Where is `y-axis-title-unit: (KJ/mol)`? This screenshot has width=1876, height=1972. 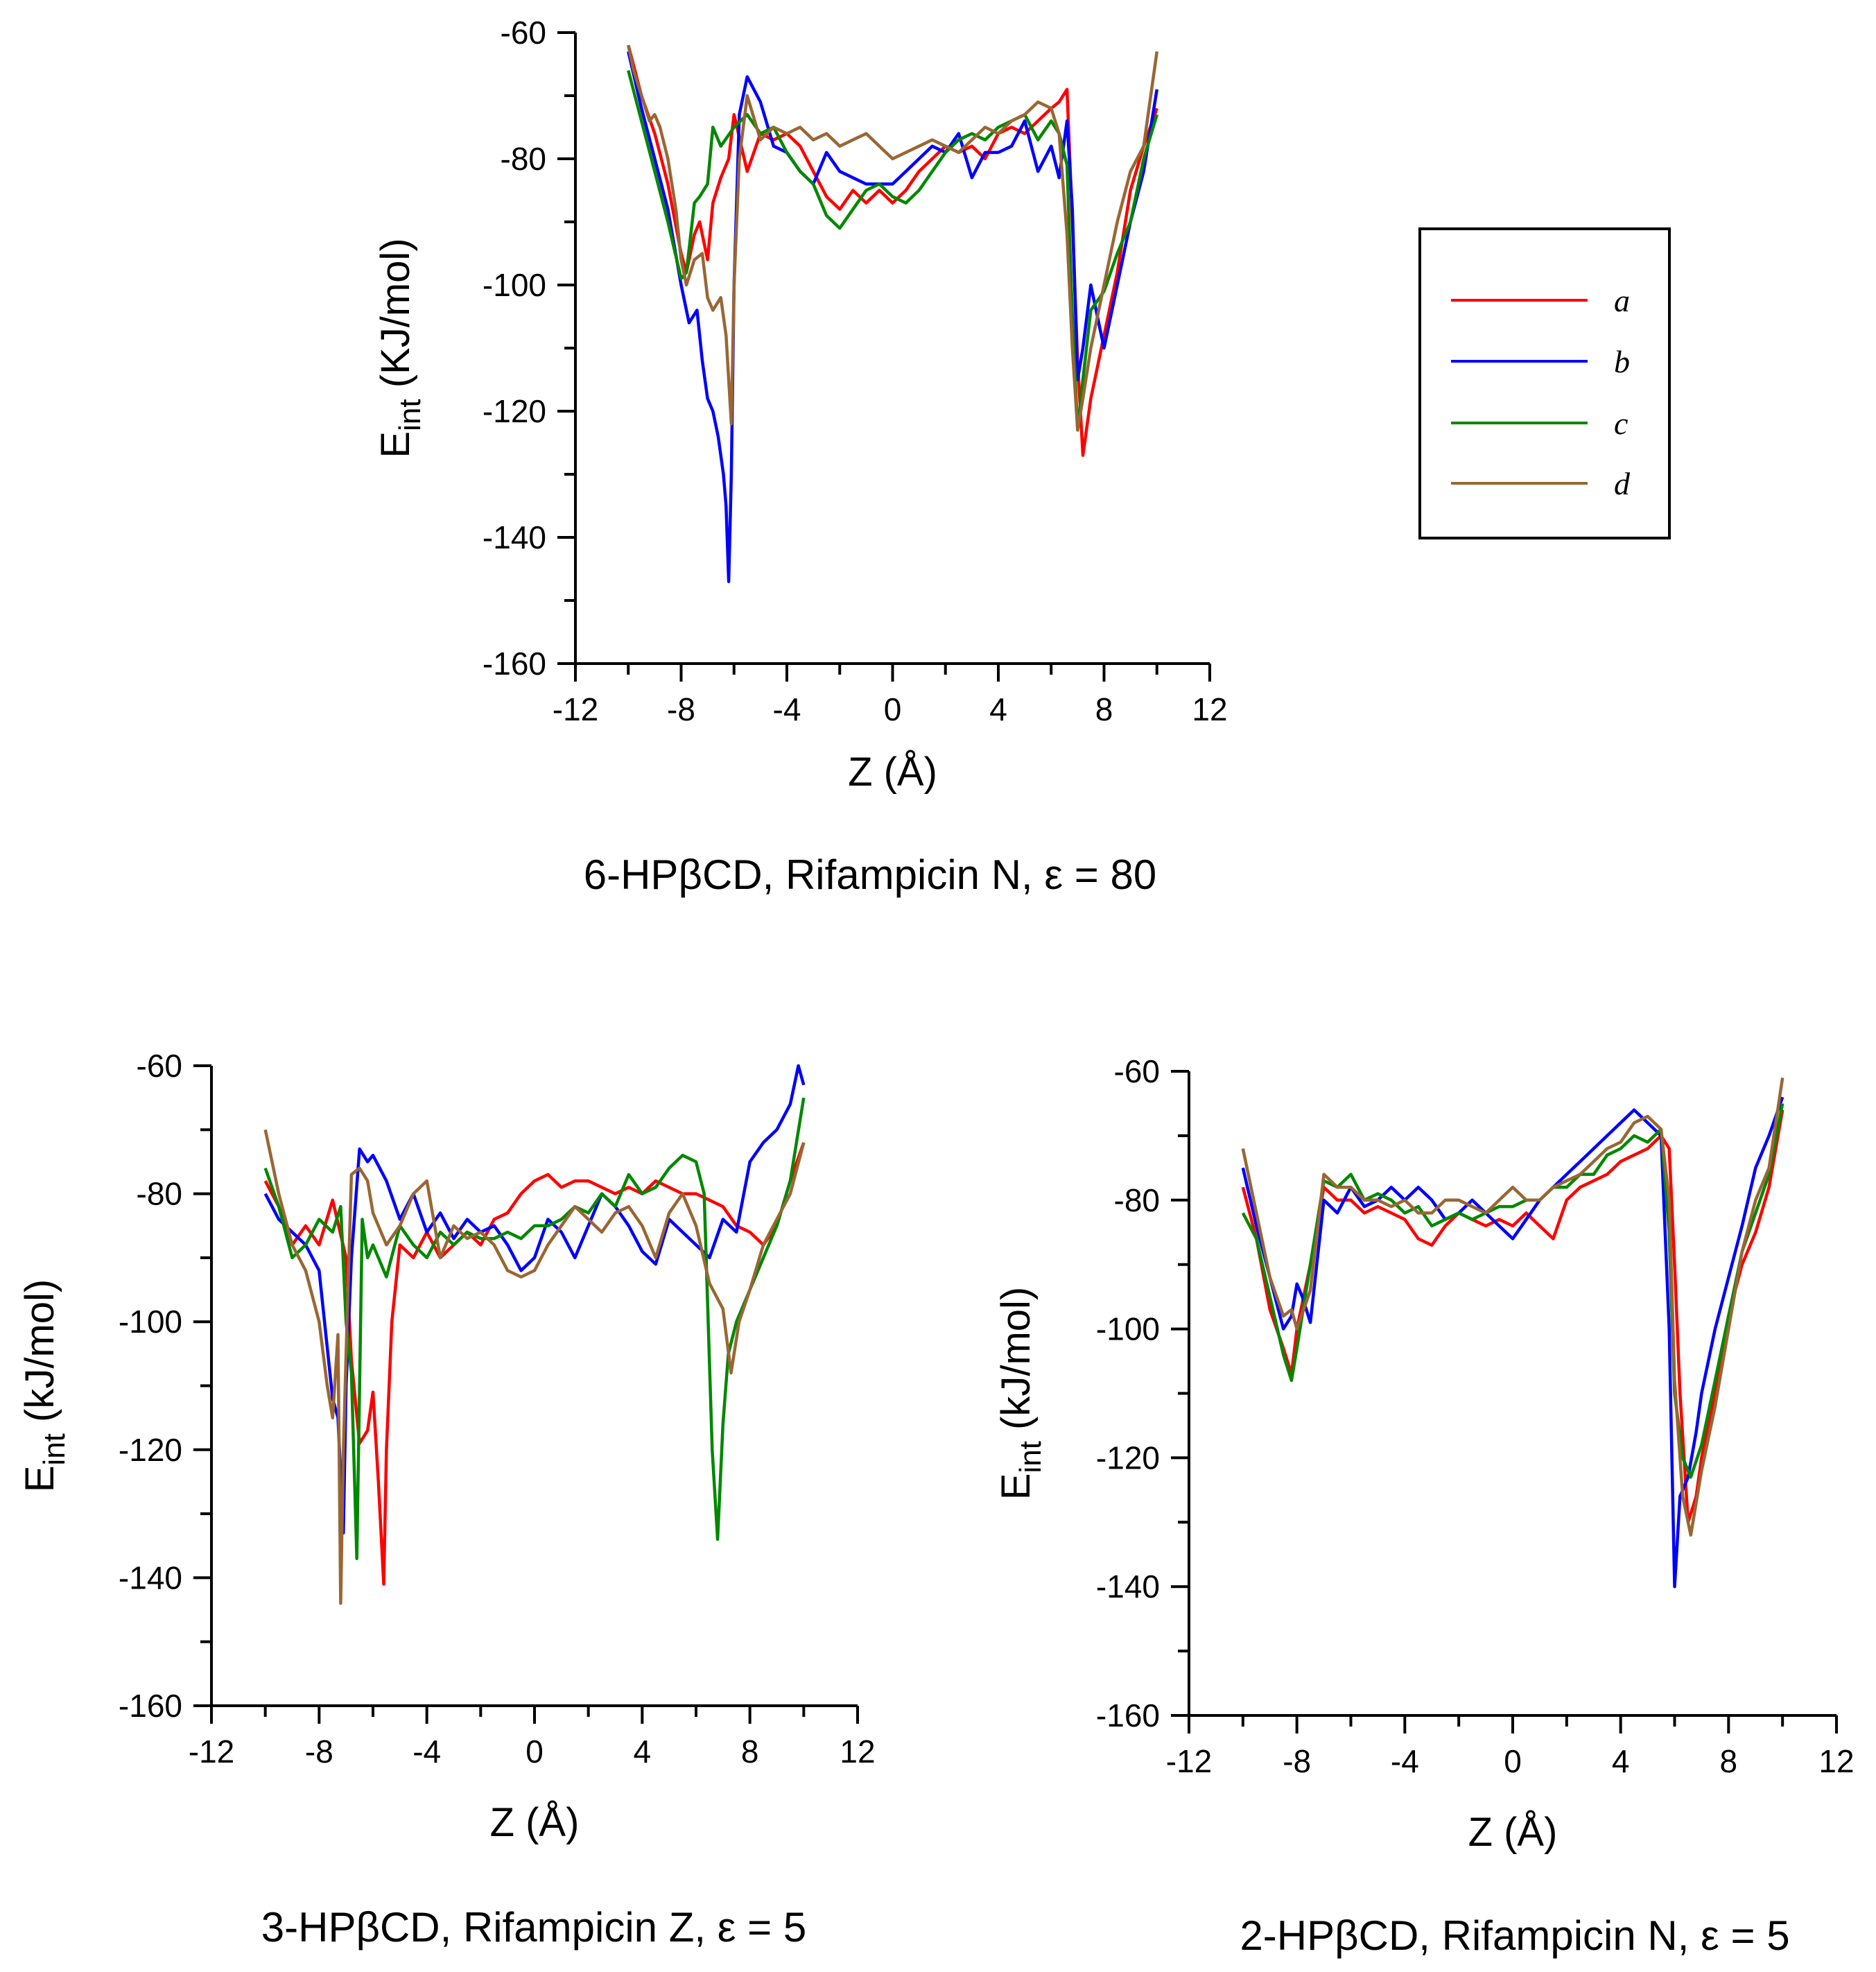
y-axis-title-unit: (KJ/mol) is located at coordinates (395, 319).